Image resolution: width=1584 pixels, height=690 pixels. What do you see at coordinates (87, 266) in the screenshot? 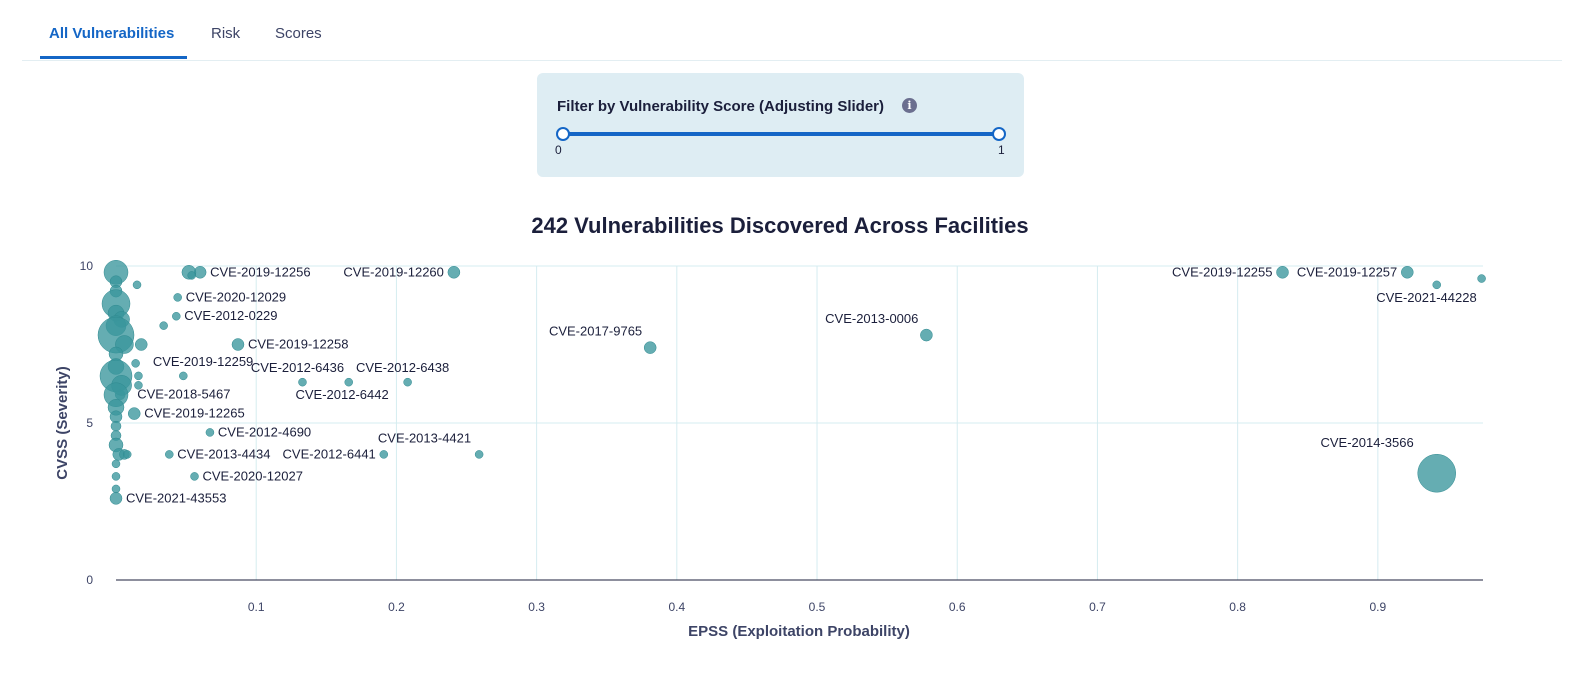
I see `y-tick-label: 10` at bounding box center [87, 266].